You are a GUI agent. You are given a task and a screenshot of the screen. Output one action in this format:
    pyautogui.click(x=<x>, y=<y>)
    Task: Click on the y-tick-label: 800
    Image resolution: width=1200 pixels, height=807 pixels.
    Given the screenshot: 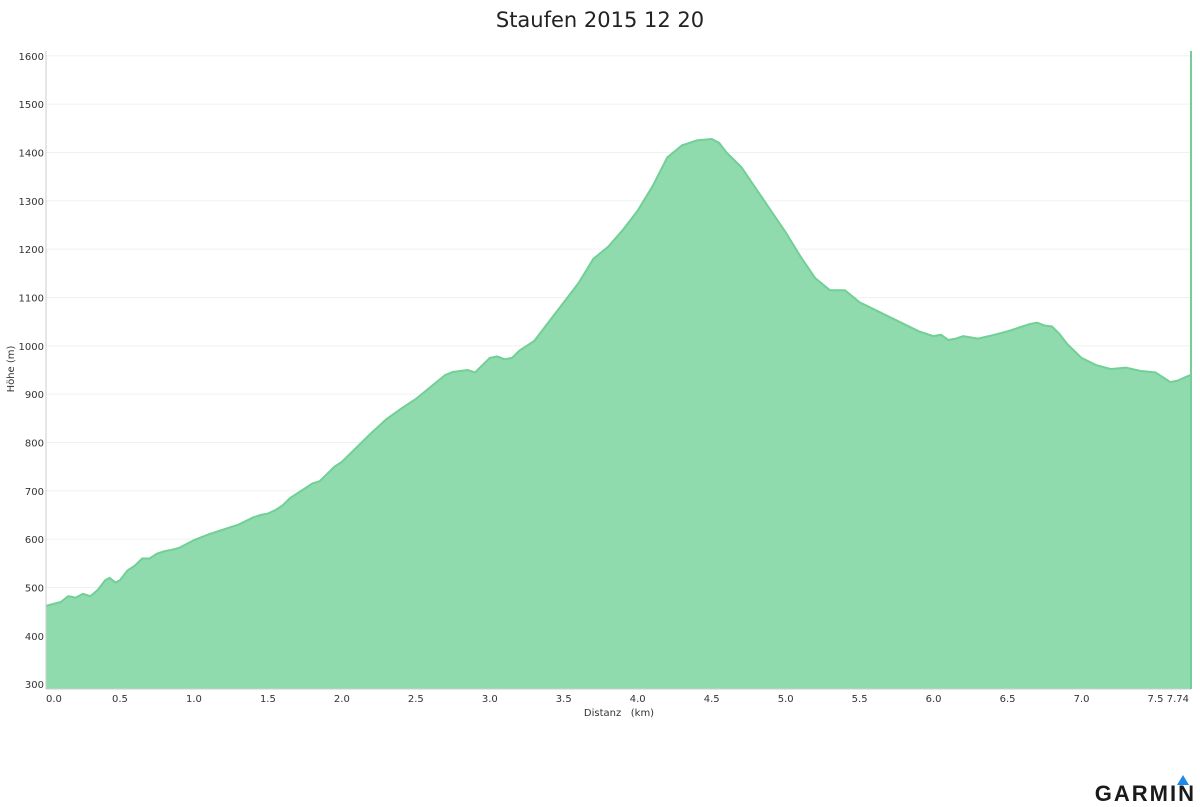 What is the action you would take?
    pyautogui.click(x=34, y=444)
    